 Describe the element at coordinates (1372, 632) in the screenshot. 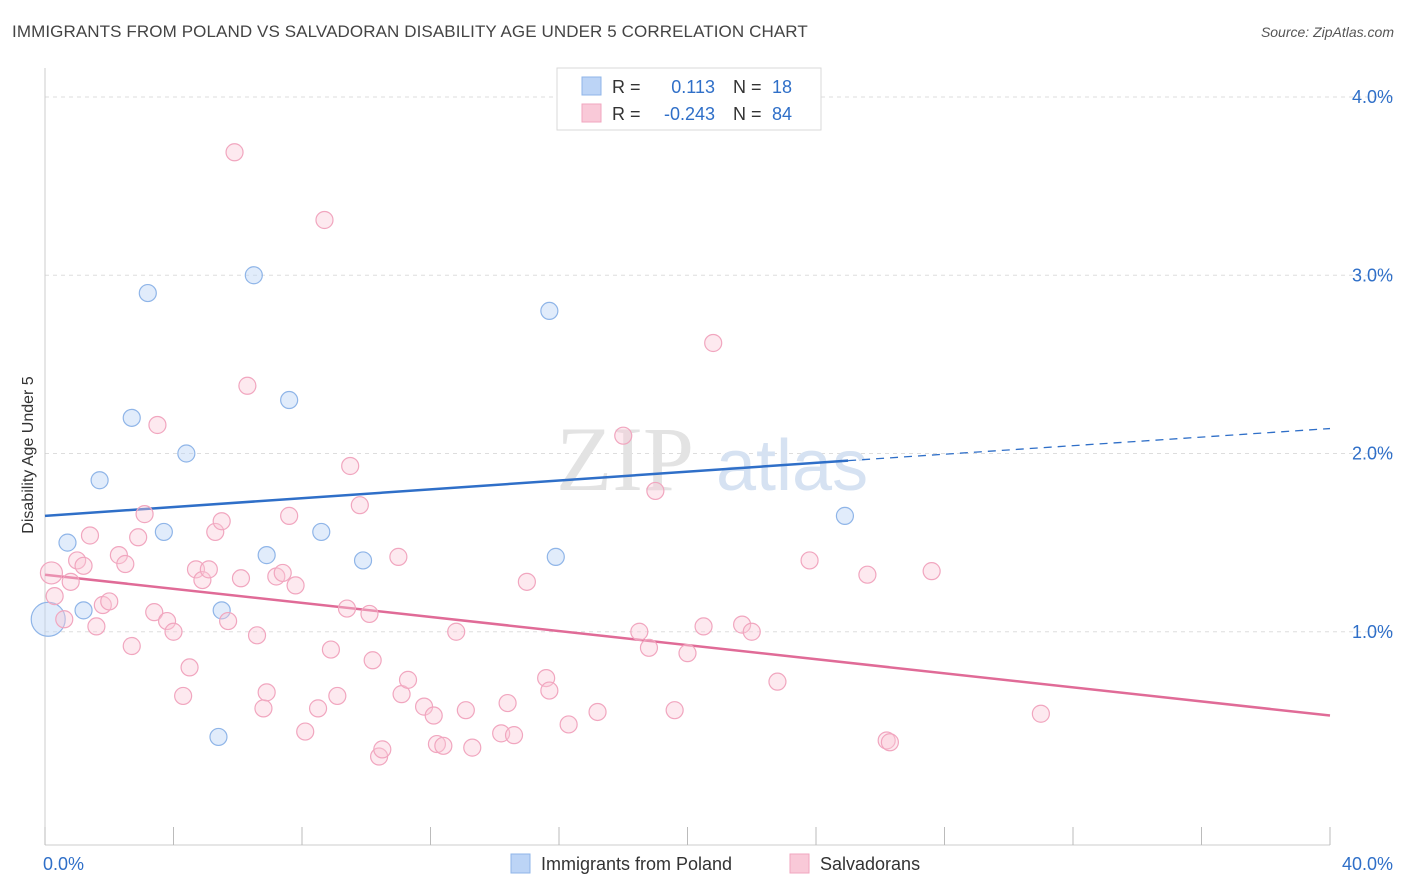

I see `y-tick-label: 1.0%` at that location.